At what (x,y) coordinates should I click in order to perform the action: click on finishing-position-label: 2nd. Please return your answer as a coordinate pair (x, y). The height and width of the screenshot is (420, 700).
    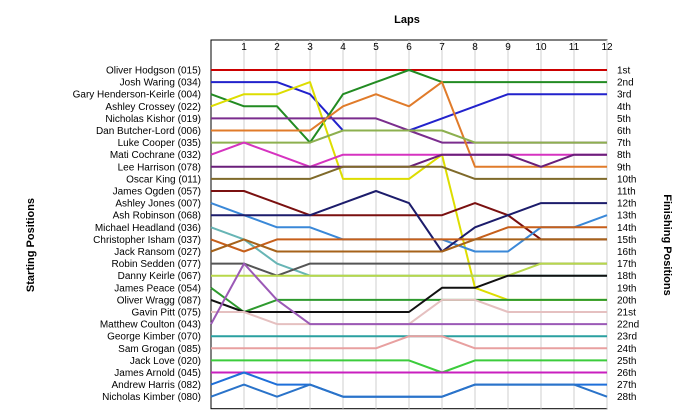
    Looking at the image, I should click on (625, 83).